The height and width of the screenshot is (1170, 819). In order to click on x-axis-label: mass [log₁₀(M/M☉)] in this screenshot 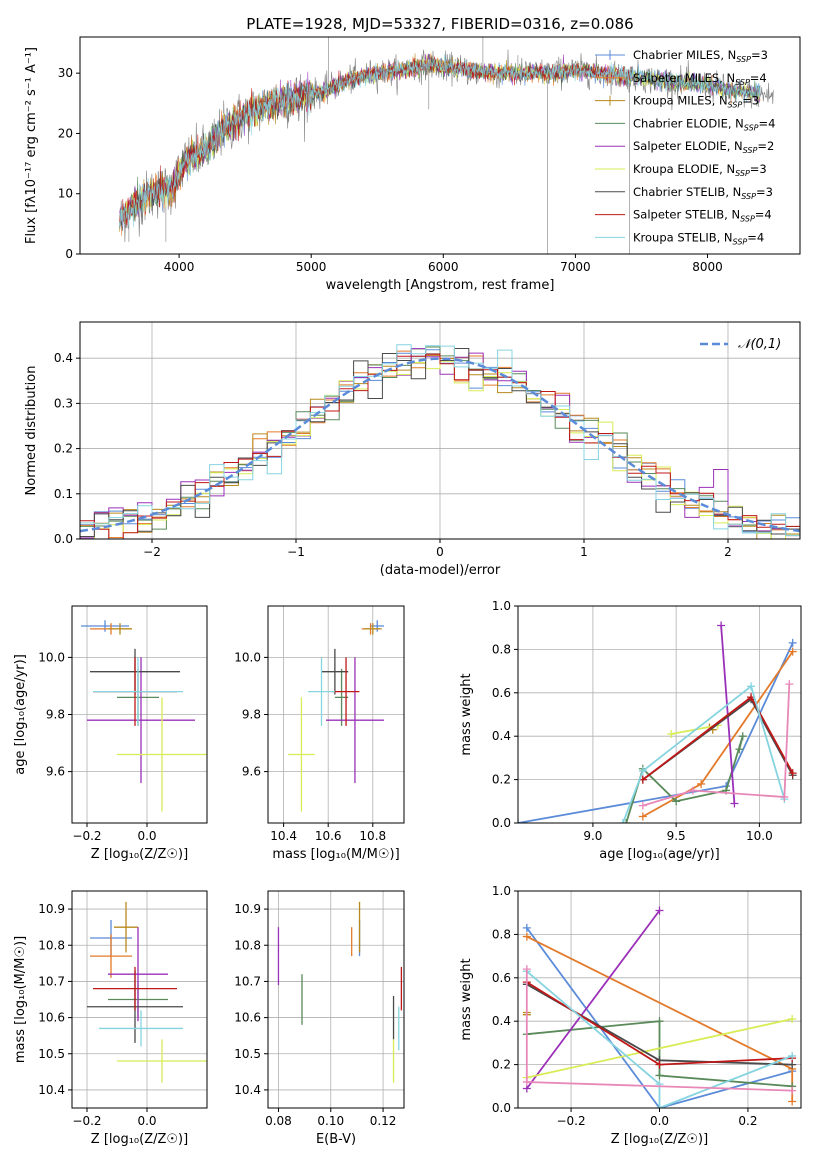, I will do `click(335, 854)`.